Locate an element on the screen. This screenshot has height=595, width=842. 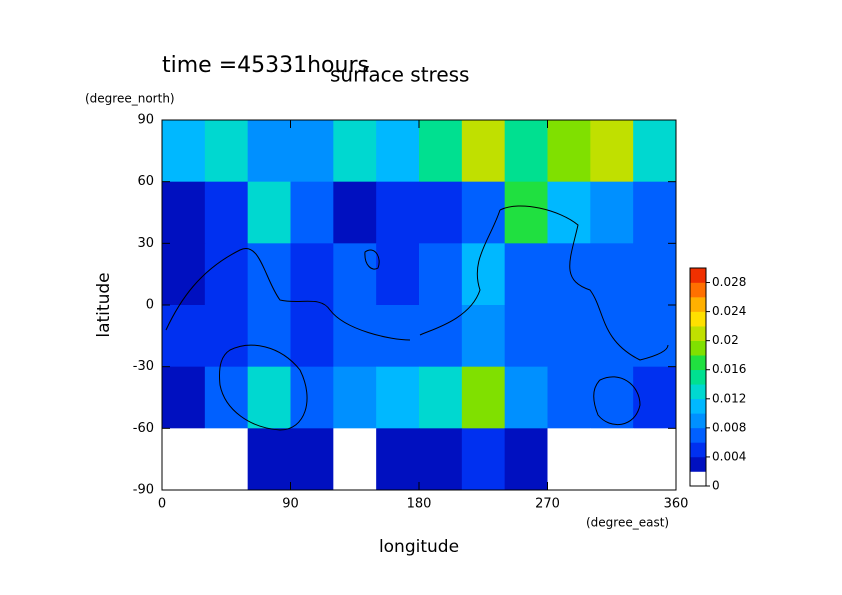
colorbar-tick-label: 0.004 is located at coordinates (729, 456).